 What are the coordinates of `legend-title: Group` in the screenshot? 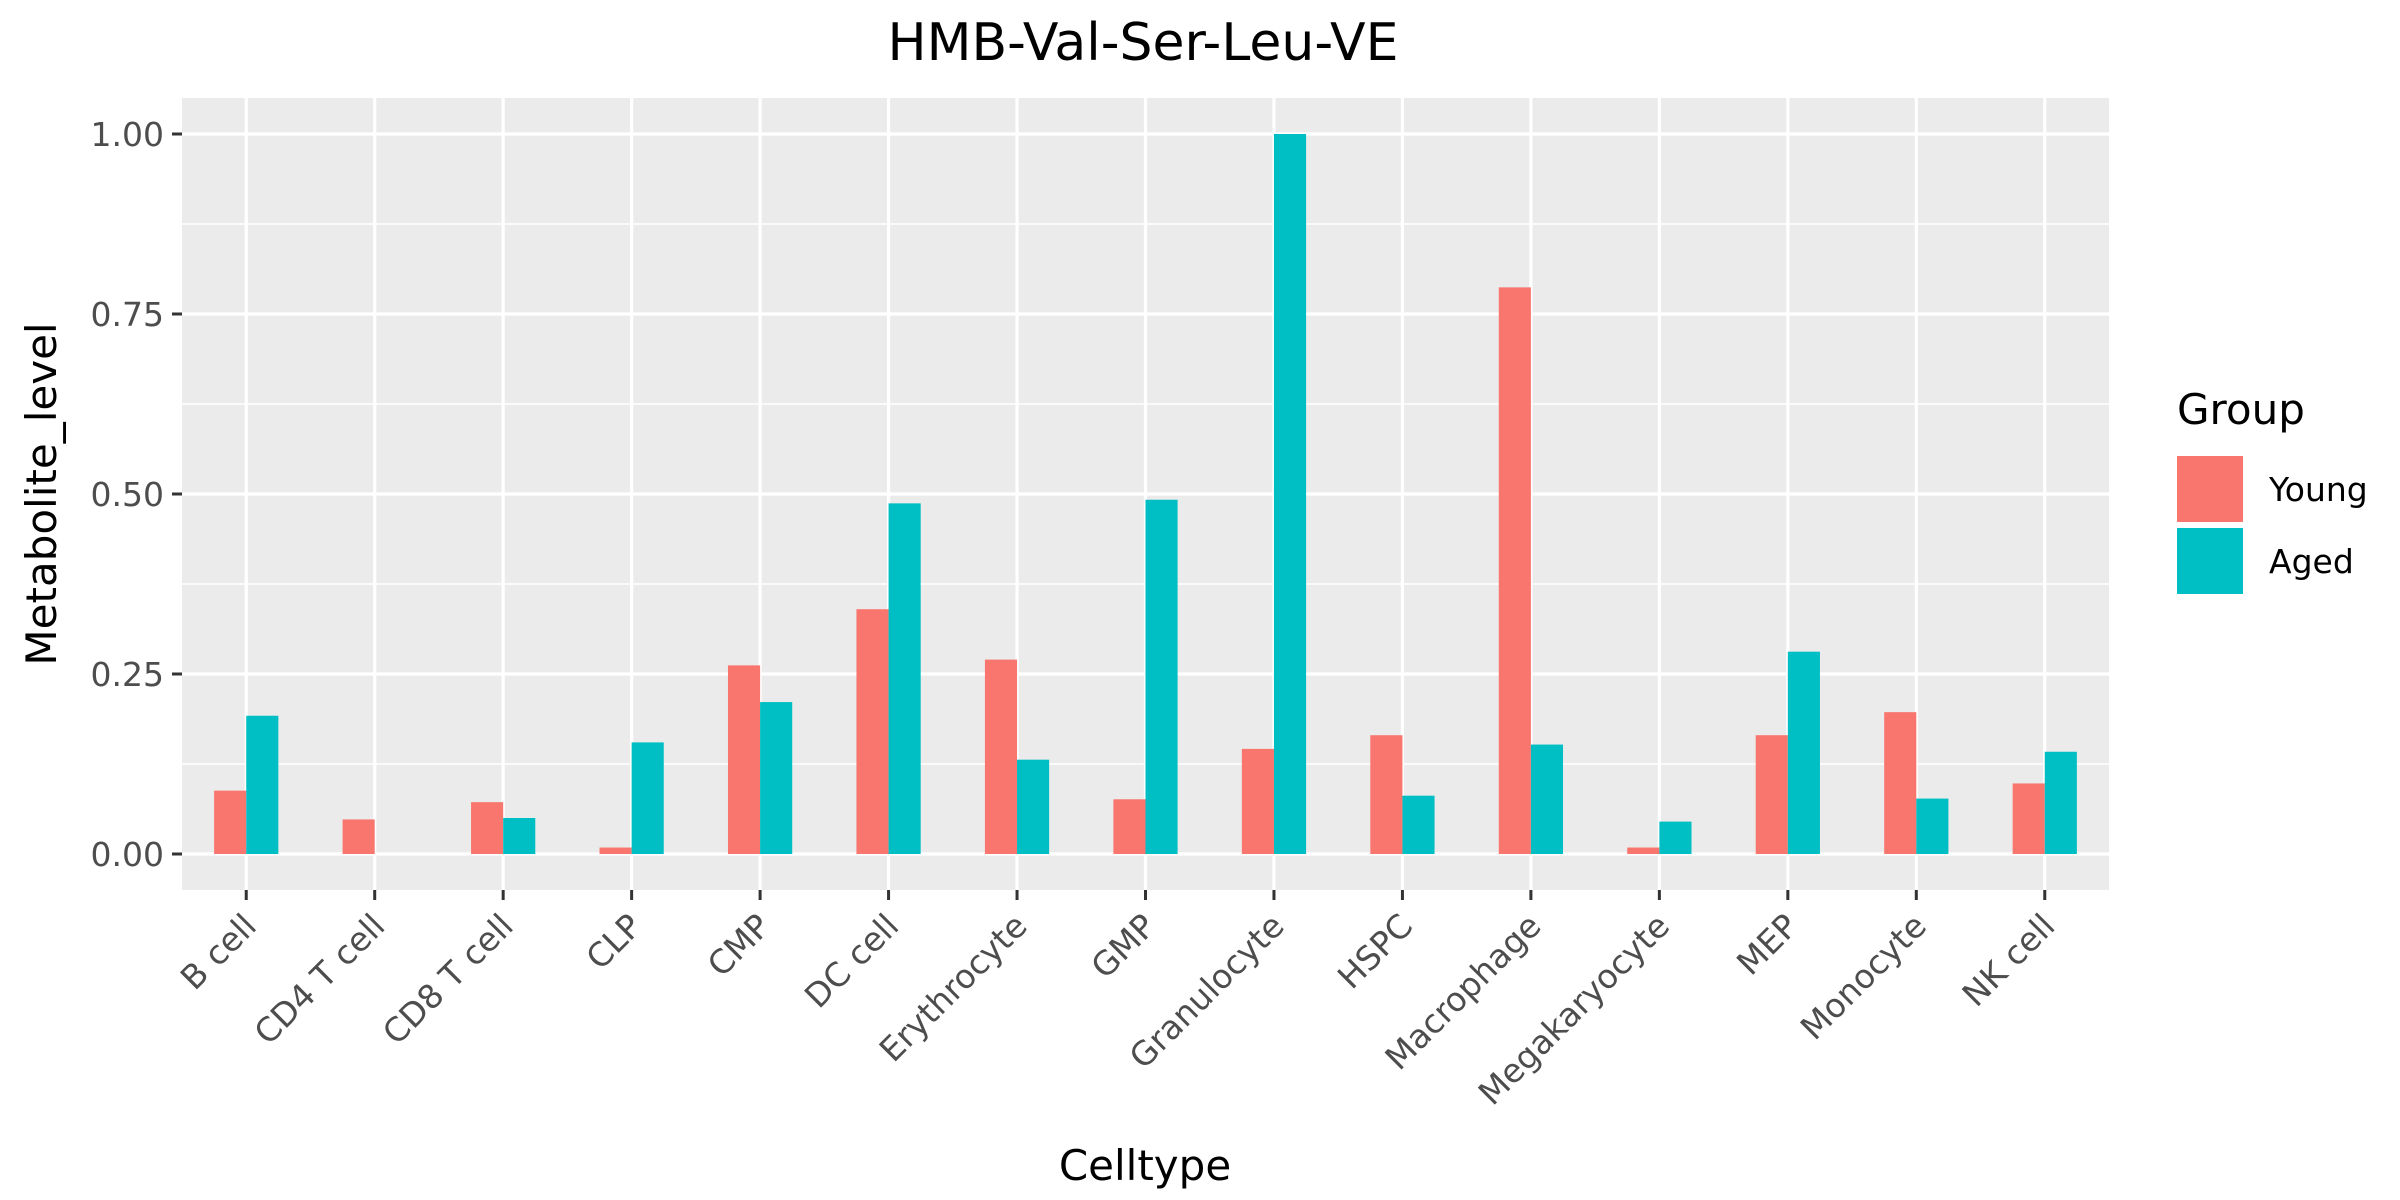 It's located at (2241, 409).